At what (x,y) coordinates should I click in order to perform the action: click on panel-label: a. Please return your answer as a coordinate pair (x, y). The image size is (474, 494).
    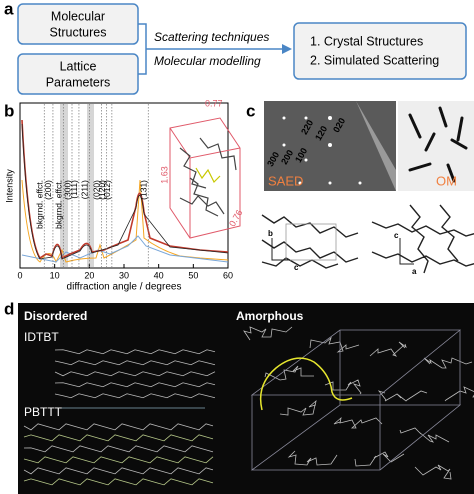
    Looking at the image, I should click on (9, 9).